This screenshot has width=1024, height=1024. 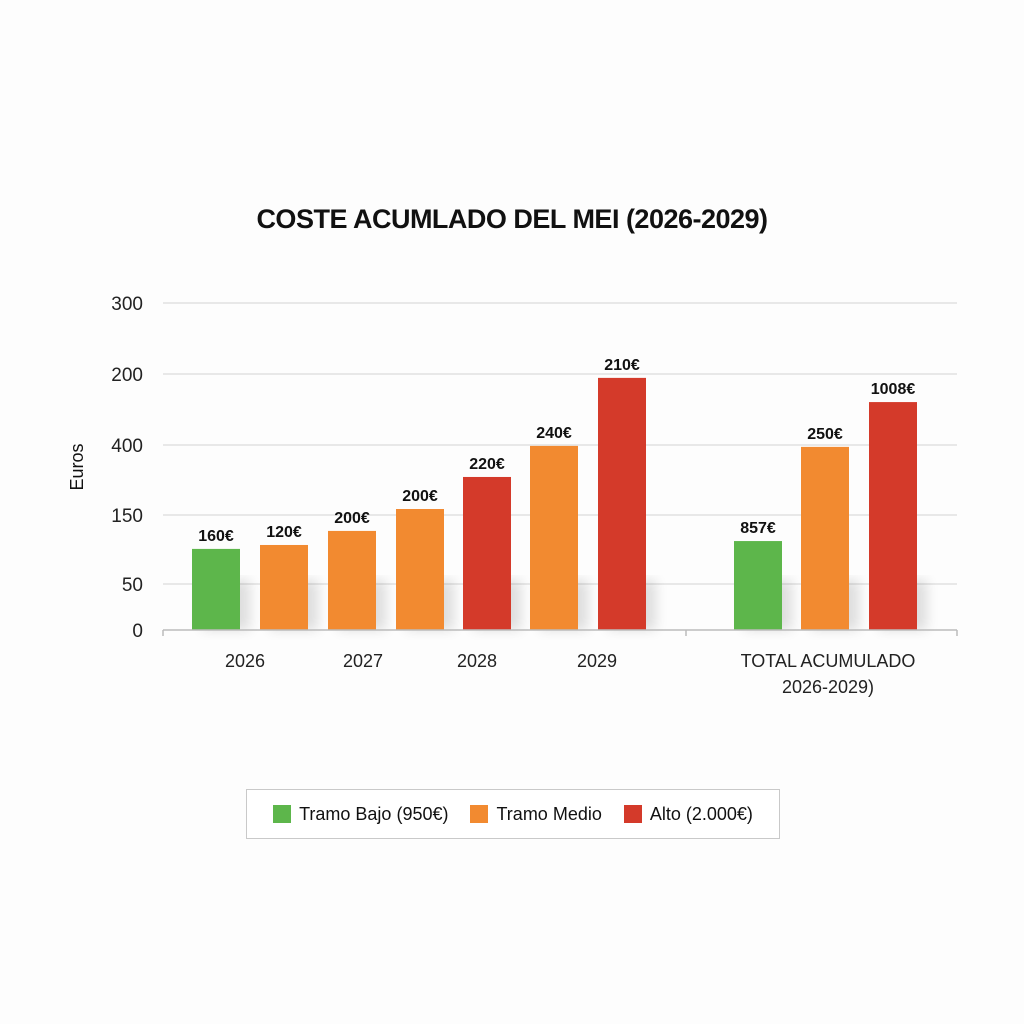 What do you see at coordinates (701, 813) in the screenshot?
I see `legend-label: Alto (2.000€)` at bounding box center [701, 813].